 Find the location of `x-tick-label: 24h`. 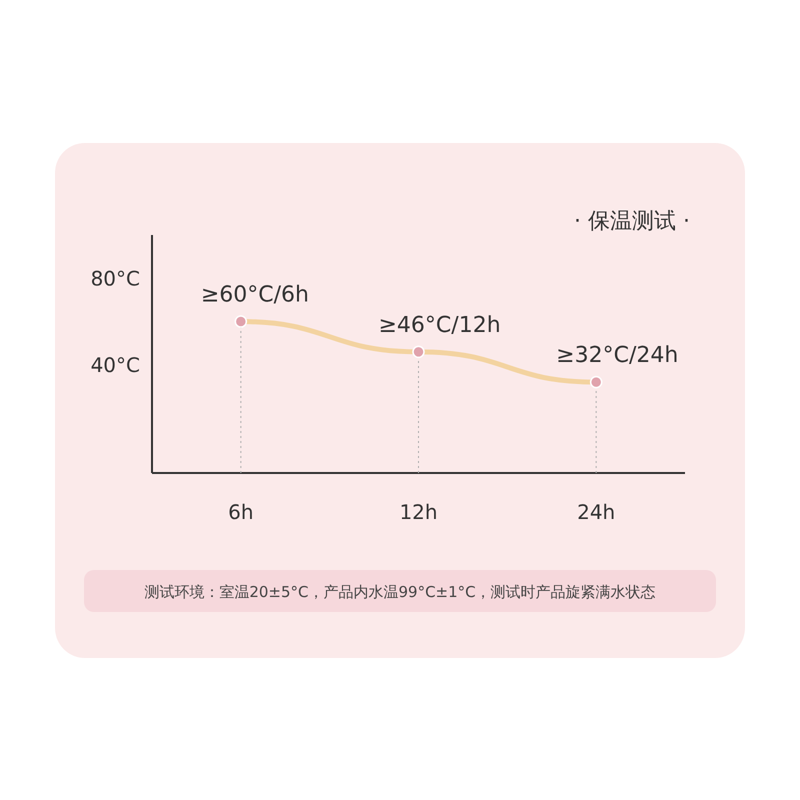

x-tick-label: 24h is located at coordinates (596, 512).